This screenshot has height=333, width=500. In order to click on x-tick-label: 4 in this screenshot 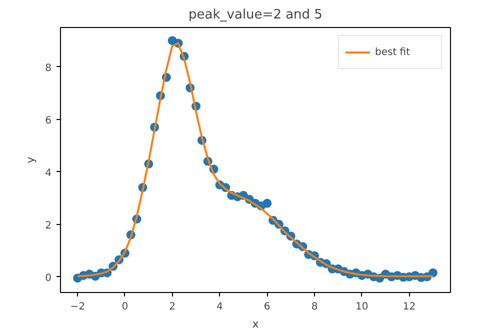, I will do `click(219, 307)`.